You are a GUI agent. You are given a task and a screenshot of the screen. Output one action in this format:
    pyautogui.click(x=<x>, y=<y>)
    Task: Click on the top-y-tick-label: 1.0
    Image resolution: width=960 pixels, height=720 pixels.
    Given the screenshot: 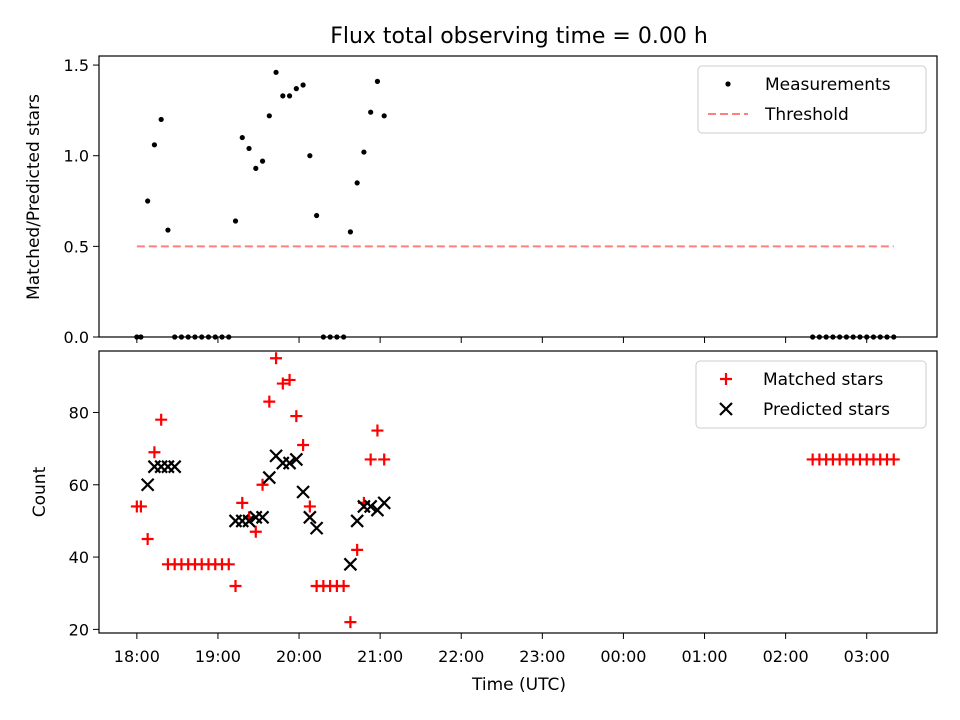 What is the action you would take?
    pyautogui.click(x=76, y=156)
    